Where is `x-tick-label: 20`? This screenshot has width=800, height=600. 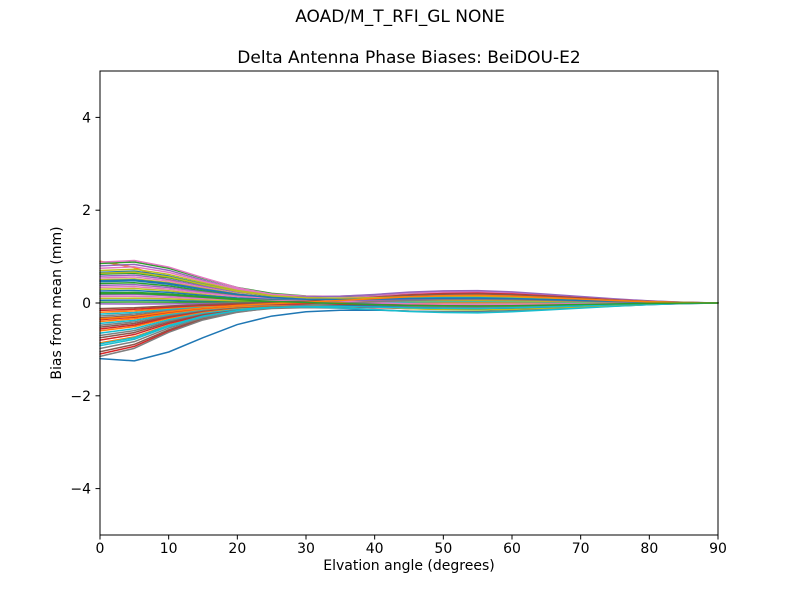 x-tick-label: 20 is located at coordinates (237, 549).